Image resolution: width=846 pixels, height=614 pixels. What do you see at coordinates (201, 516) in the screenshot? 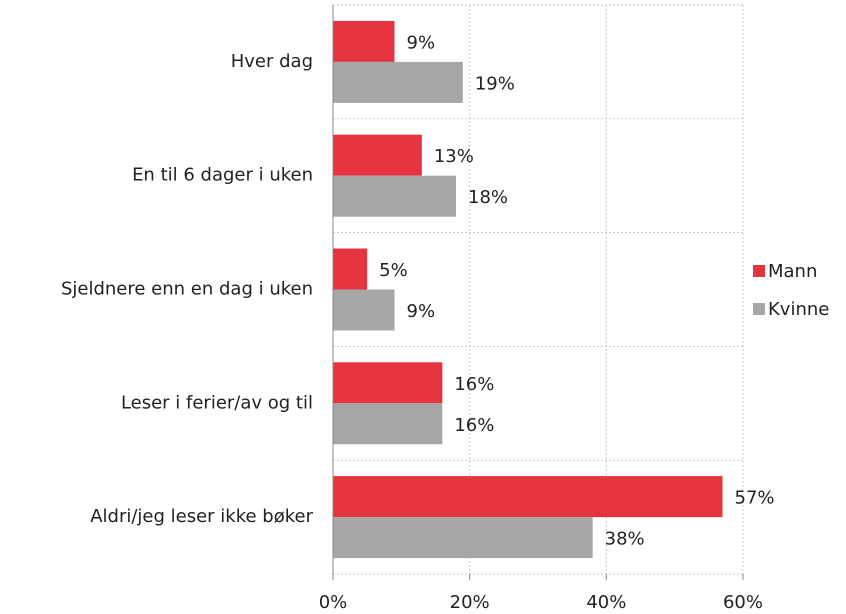
I see `y-tick-label: Aldri/jeg leser ikke bøker` at bounding box center [201, 516].